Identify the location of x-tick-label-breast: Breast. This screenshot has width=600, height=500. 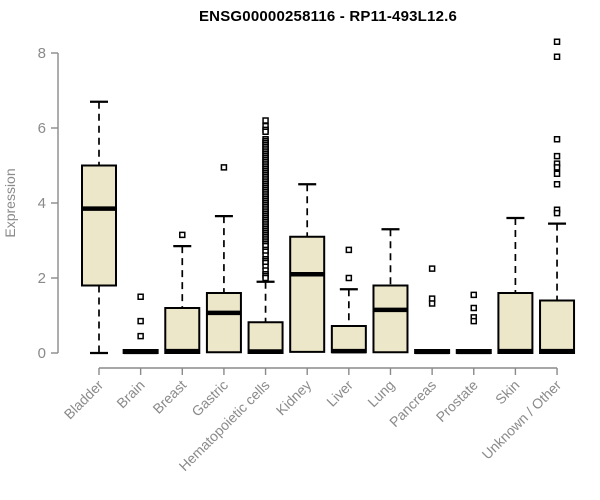
(169, 397).